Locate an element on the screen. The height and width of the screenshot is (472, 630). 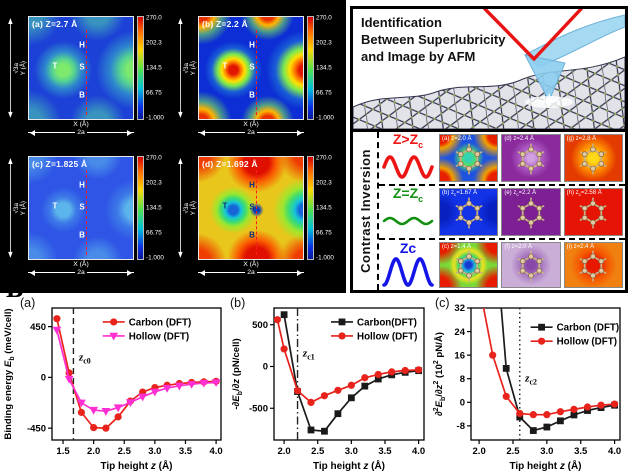
heatmap-image-b: (b) Z=2.2 Å T H S B is located at coordinates (251, 68).